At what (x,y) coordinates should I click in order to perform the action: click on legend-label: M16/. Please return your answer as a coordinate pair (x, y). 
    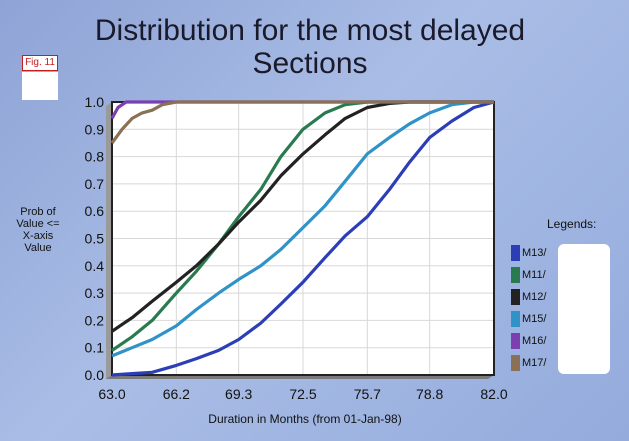
    Looking at the image, I should click on (534, 341).